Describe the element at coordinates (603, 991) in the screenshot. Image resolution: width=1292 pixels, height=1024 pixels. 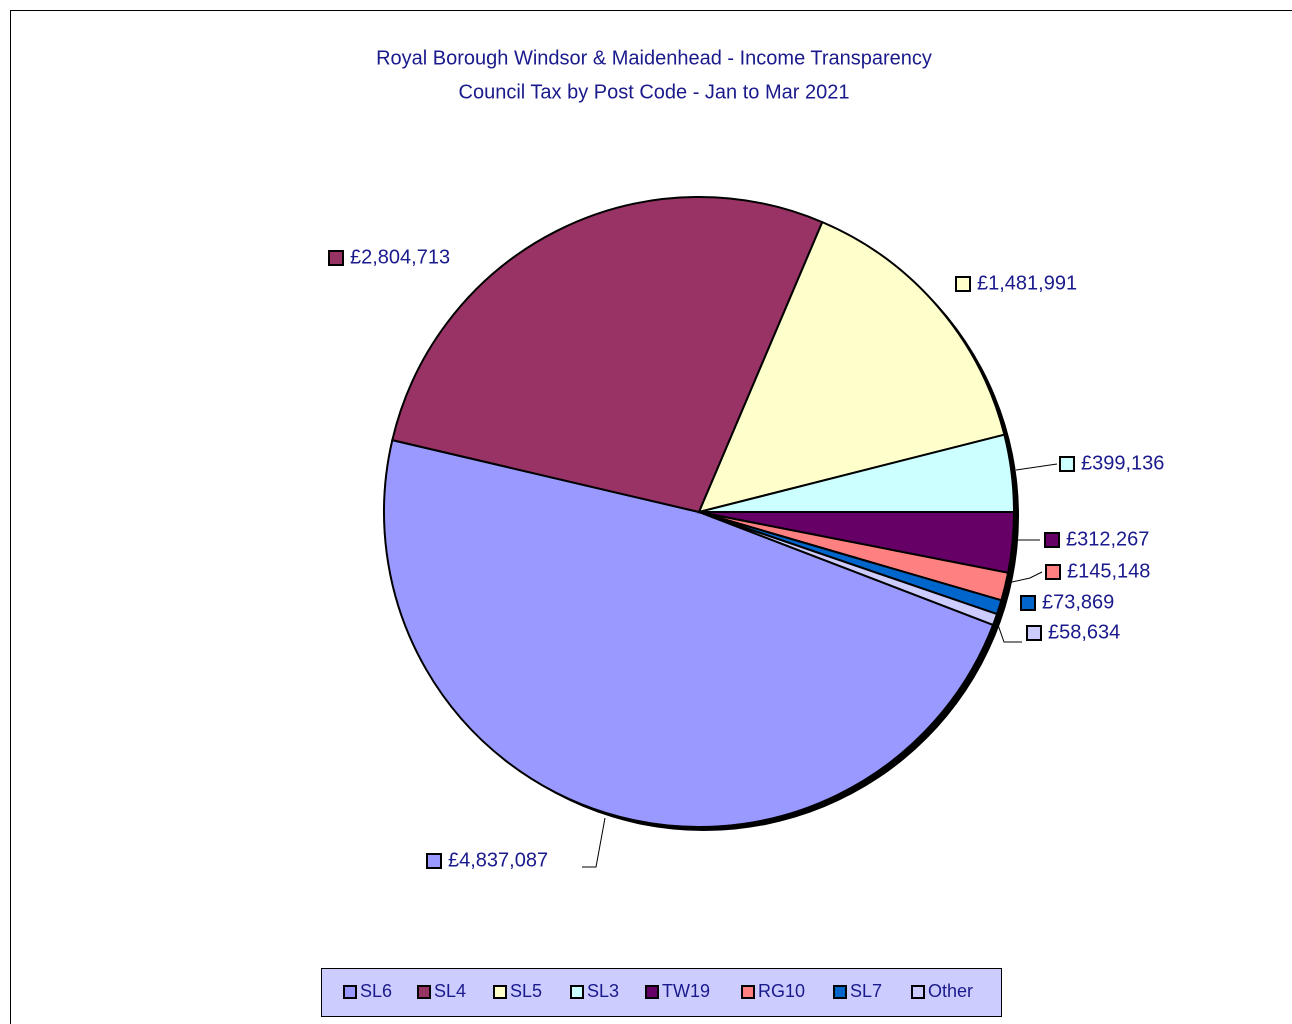
I see `legend-label: SL3` at that location.